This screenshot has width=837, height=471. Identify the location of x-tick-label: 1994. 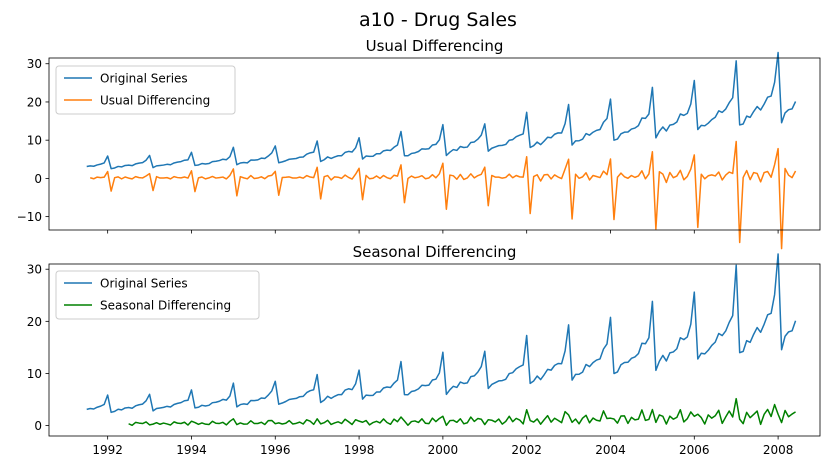
(191, 450).